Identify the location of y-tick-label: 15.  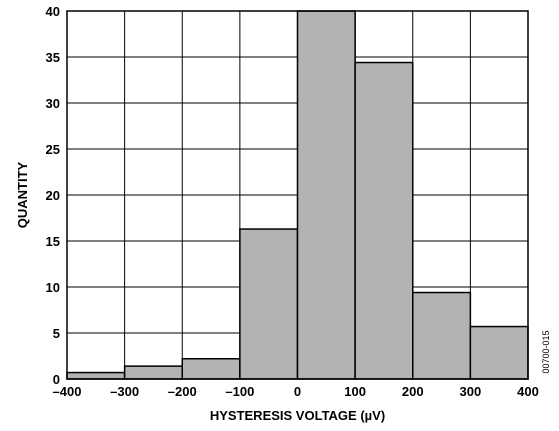
(53, 241).